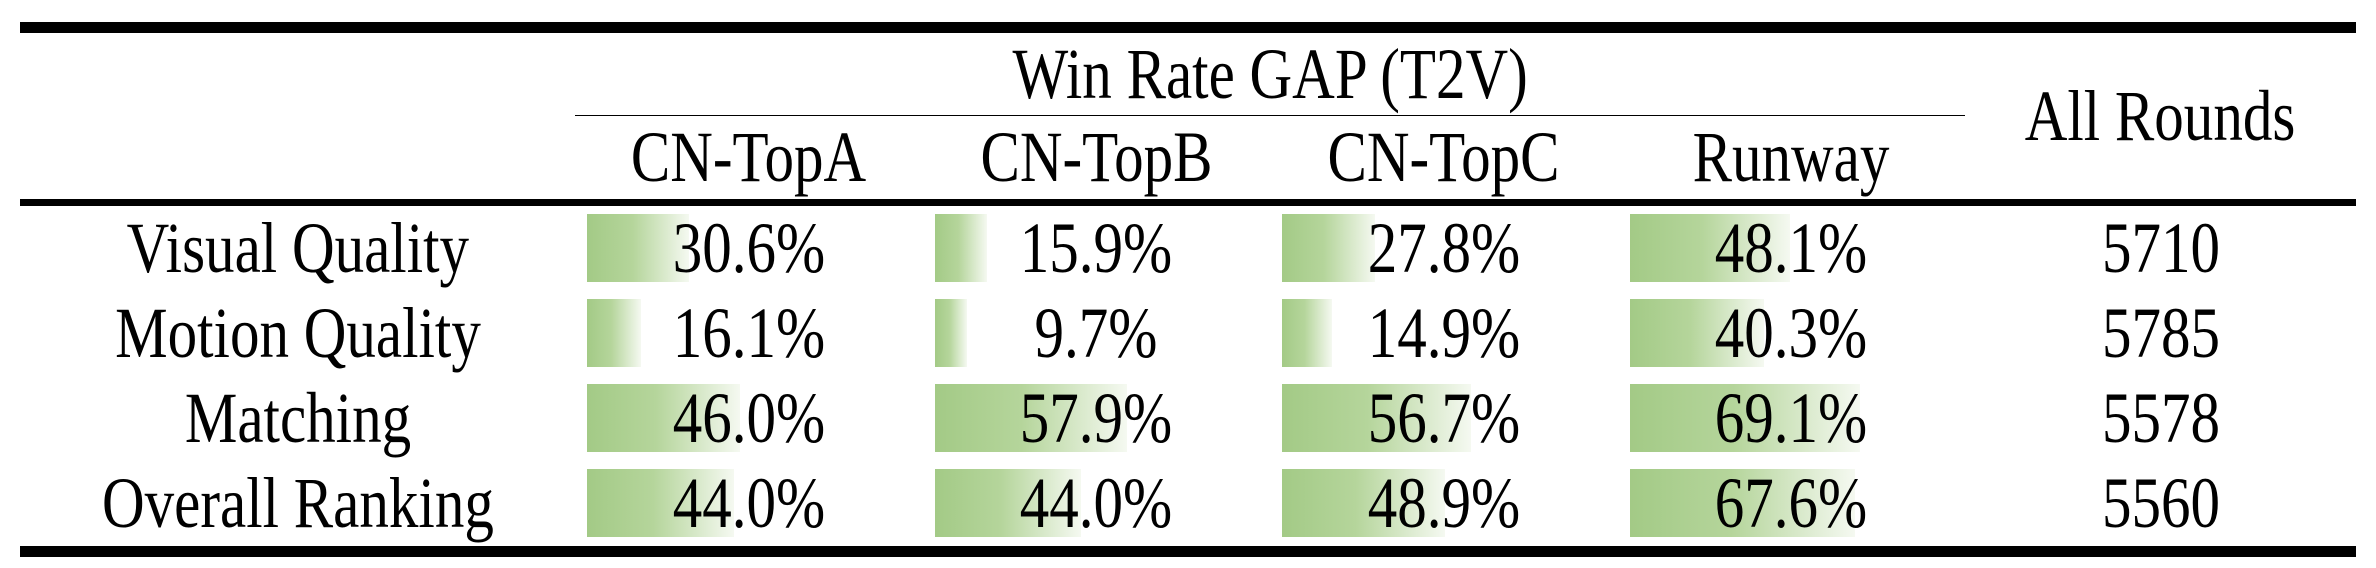 Image resolution: width=2376 pixels, height=568 pixels. I want to click on all-rounds-value-text: 5578, so click(2160, 418).